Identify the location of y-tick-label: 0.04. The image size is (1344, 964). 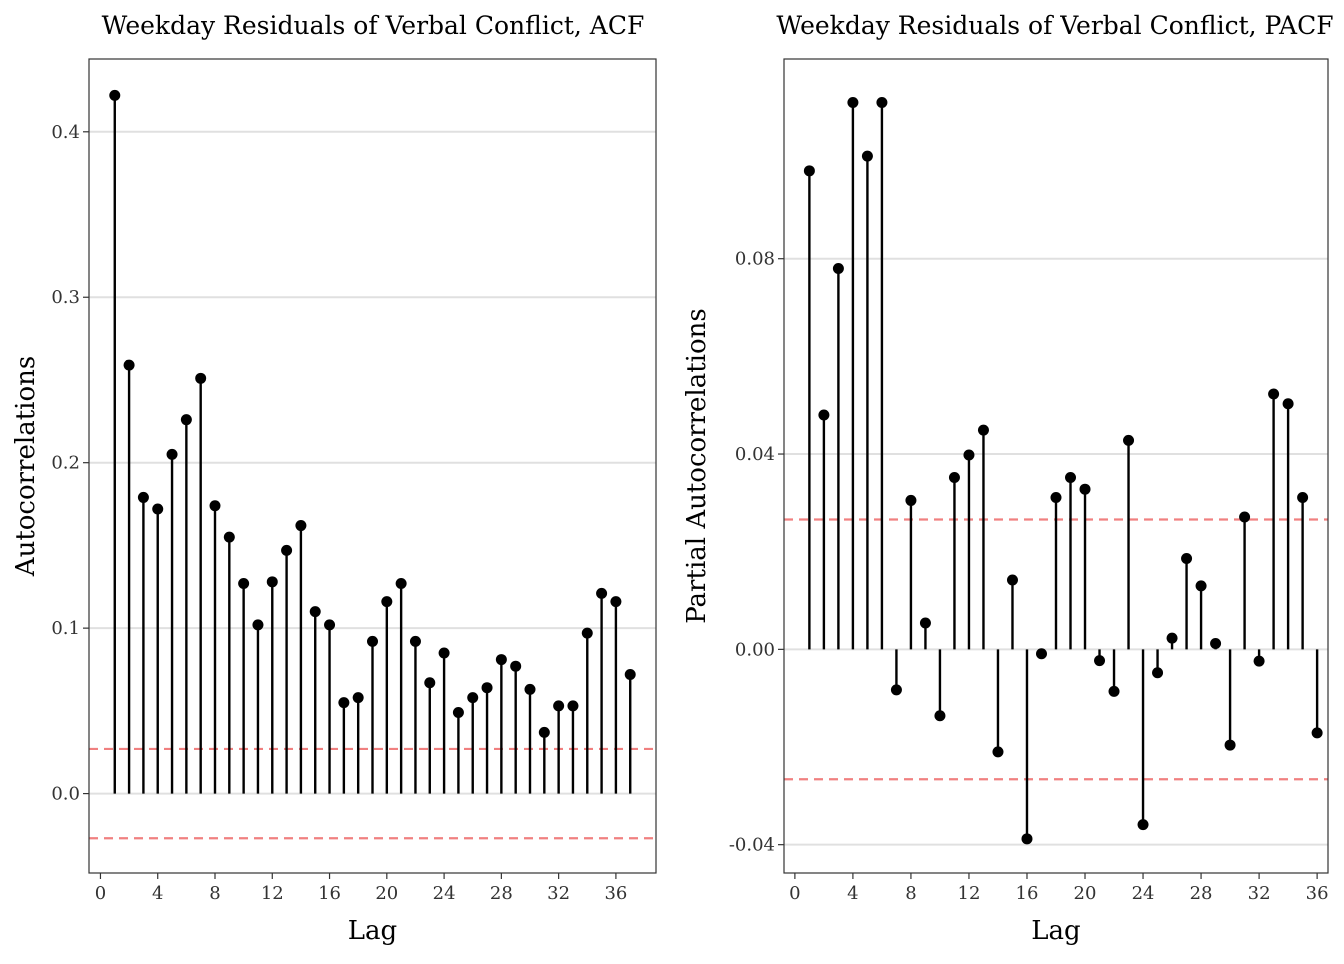
(755, 454).